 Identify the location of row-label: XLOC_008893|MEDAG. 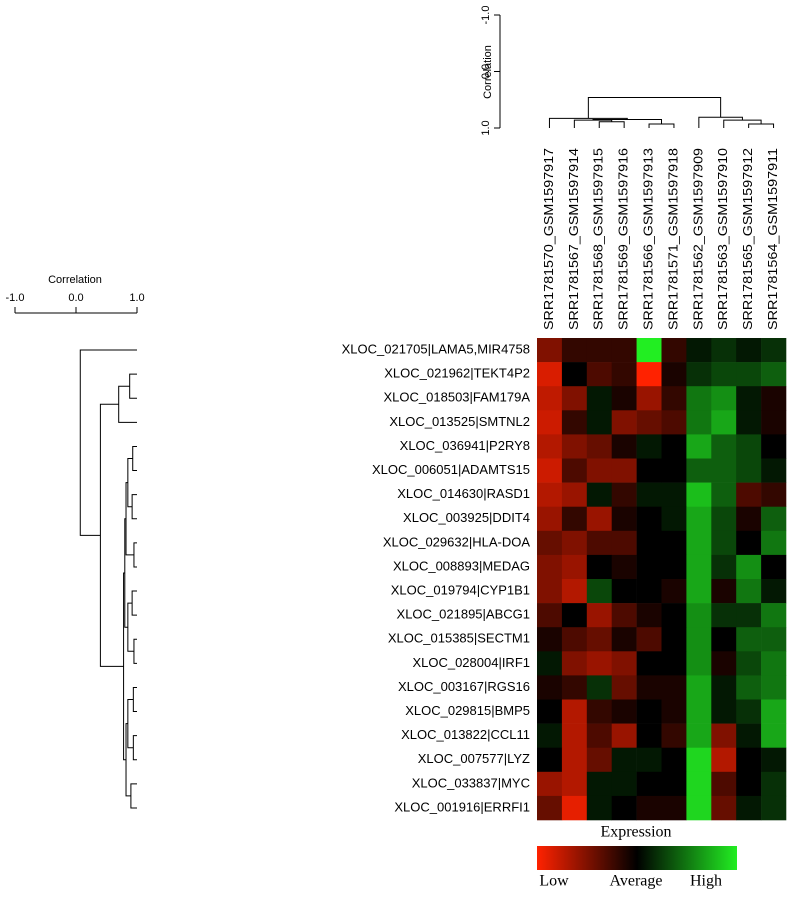
(461, 565).